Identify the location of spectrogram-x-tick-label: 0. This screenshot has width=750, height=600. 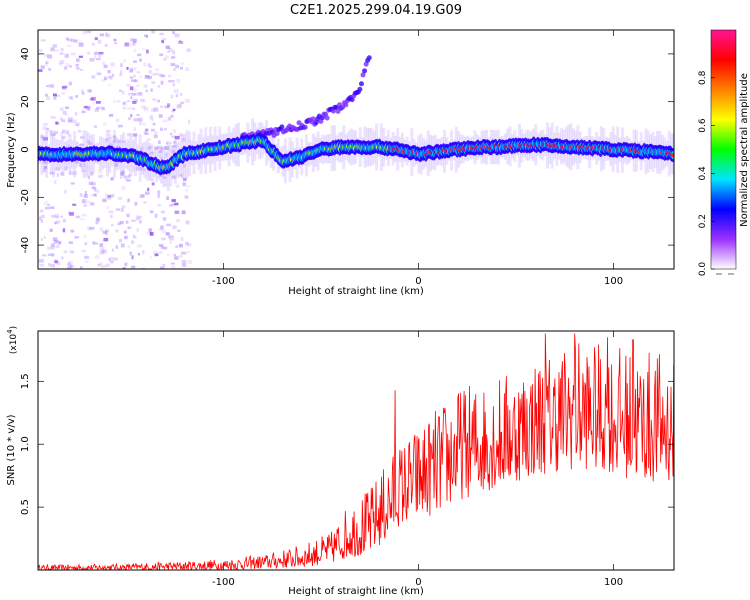
(418, 281).